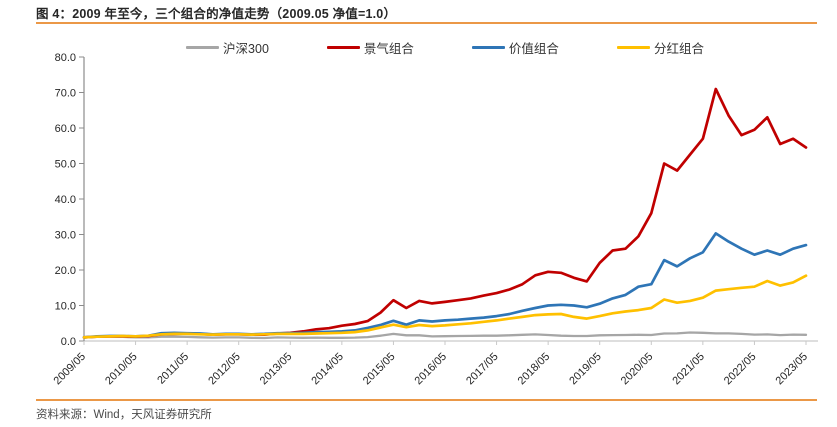 The image size is (837, 427). What do you see at coordinates (246, 48) in the screenshot?
I see `legend-label: 沪深300` at bounding box center [246, 48].